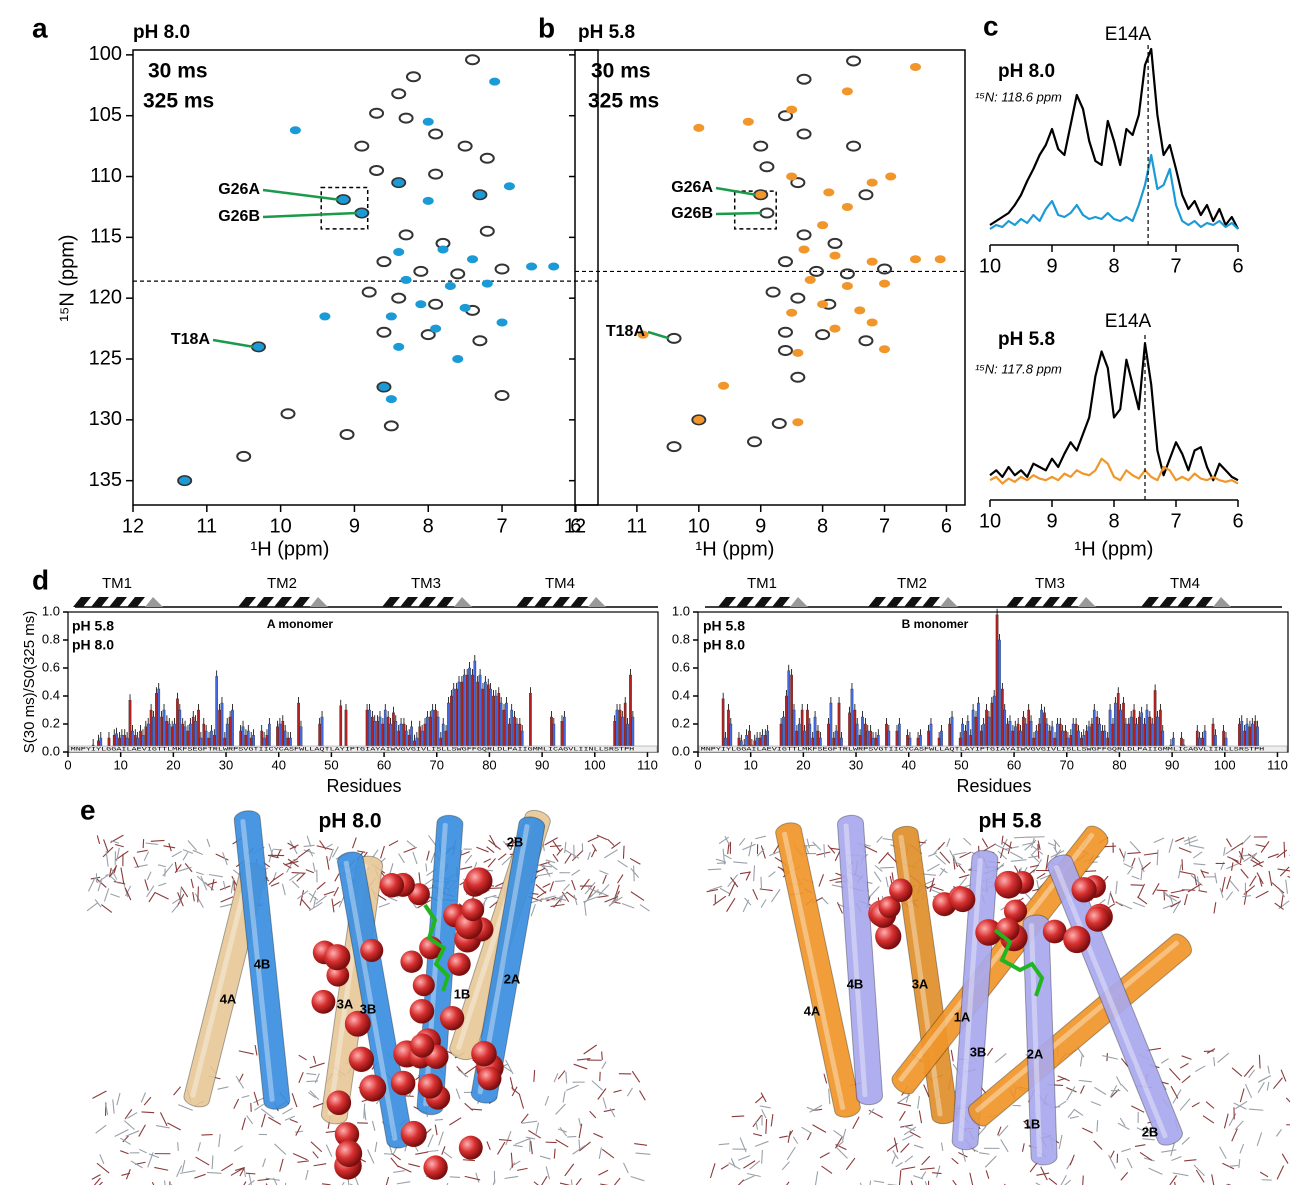 Image resolution: width=1290 pixels, height=1185 pixels. I want to click on spectrum-trace, so click(1114, 412).